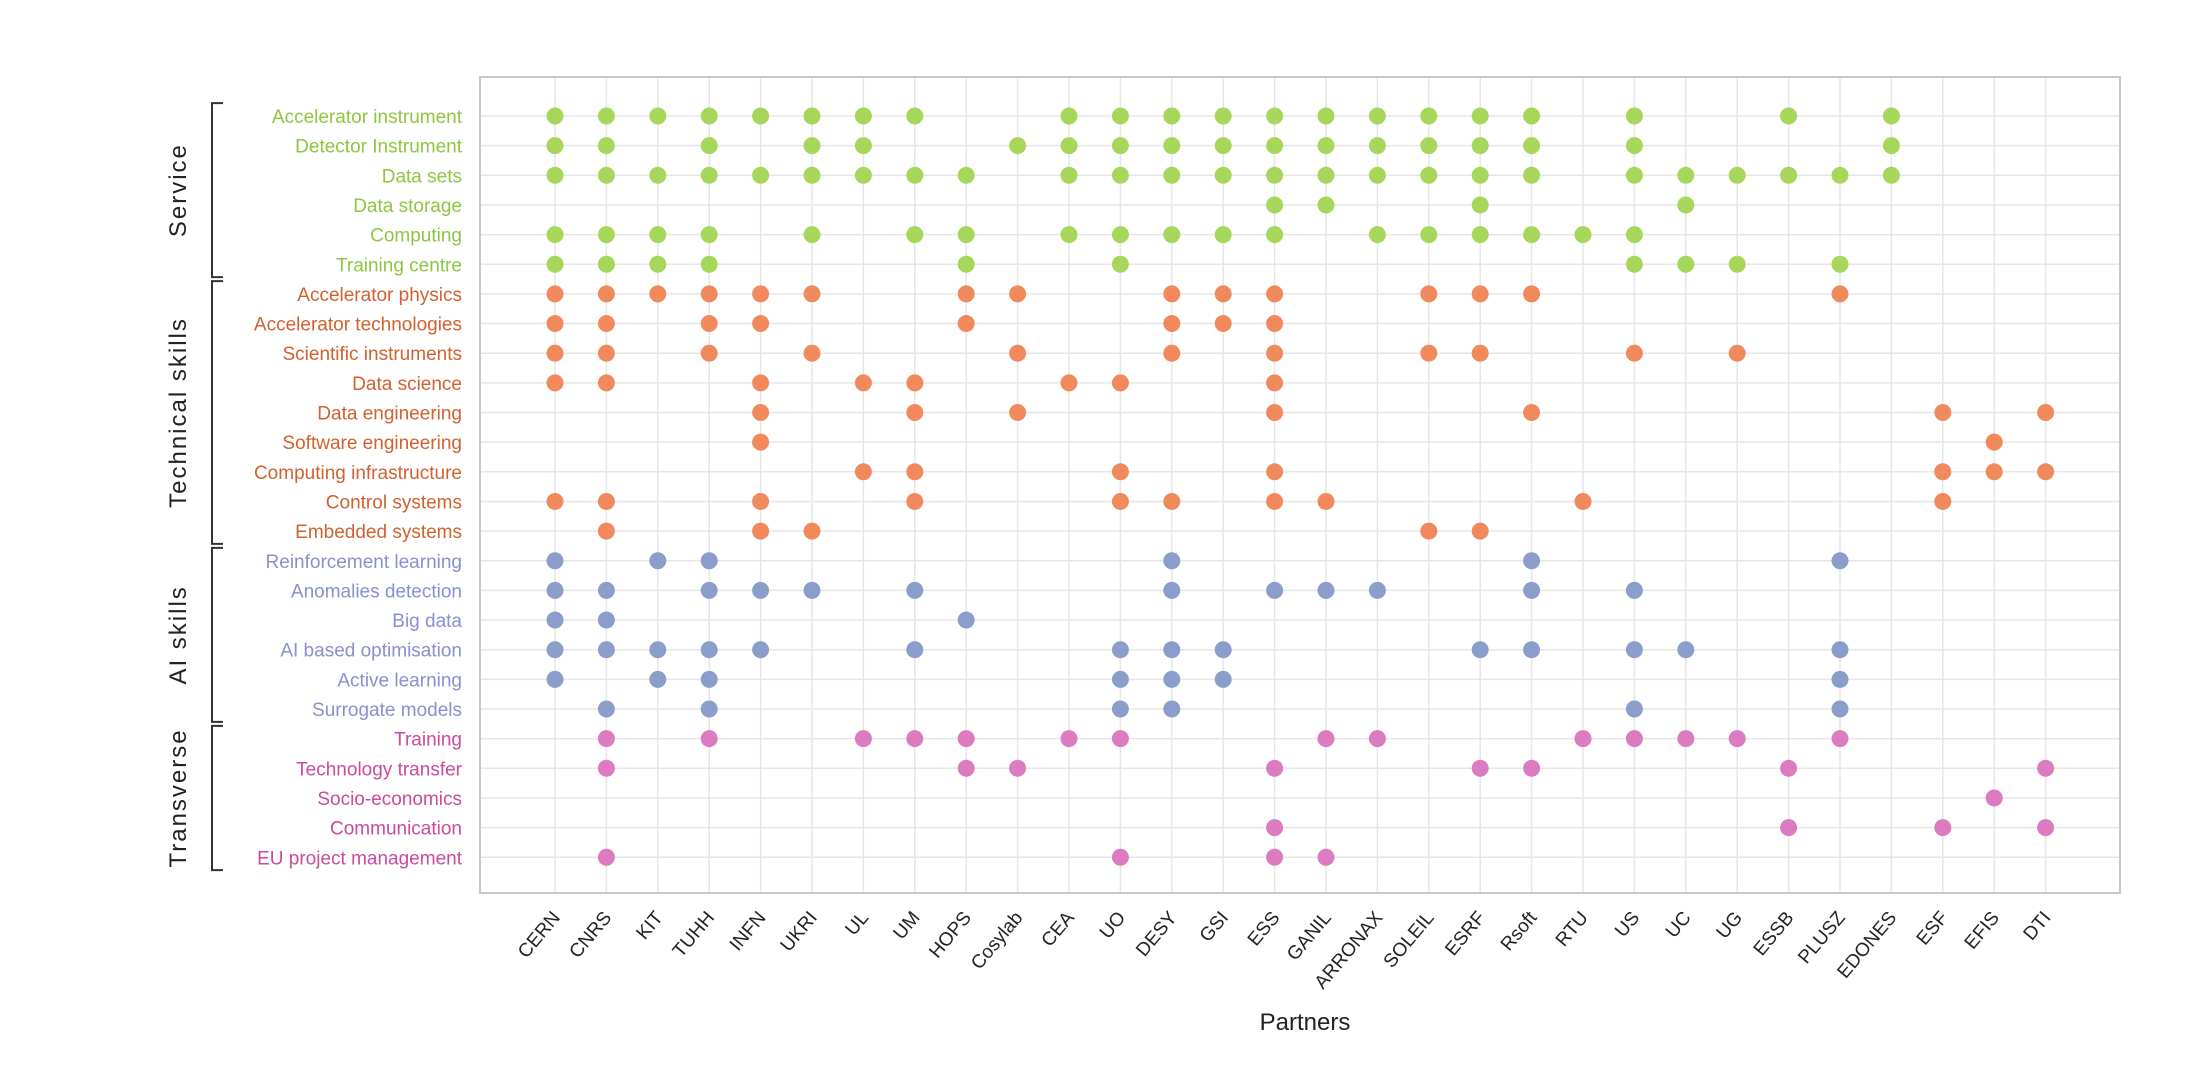 The image size is (2200, 1080). I want to click on x-tick-label: EFIS, so click(1982, 931).